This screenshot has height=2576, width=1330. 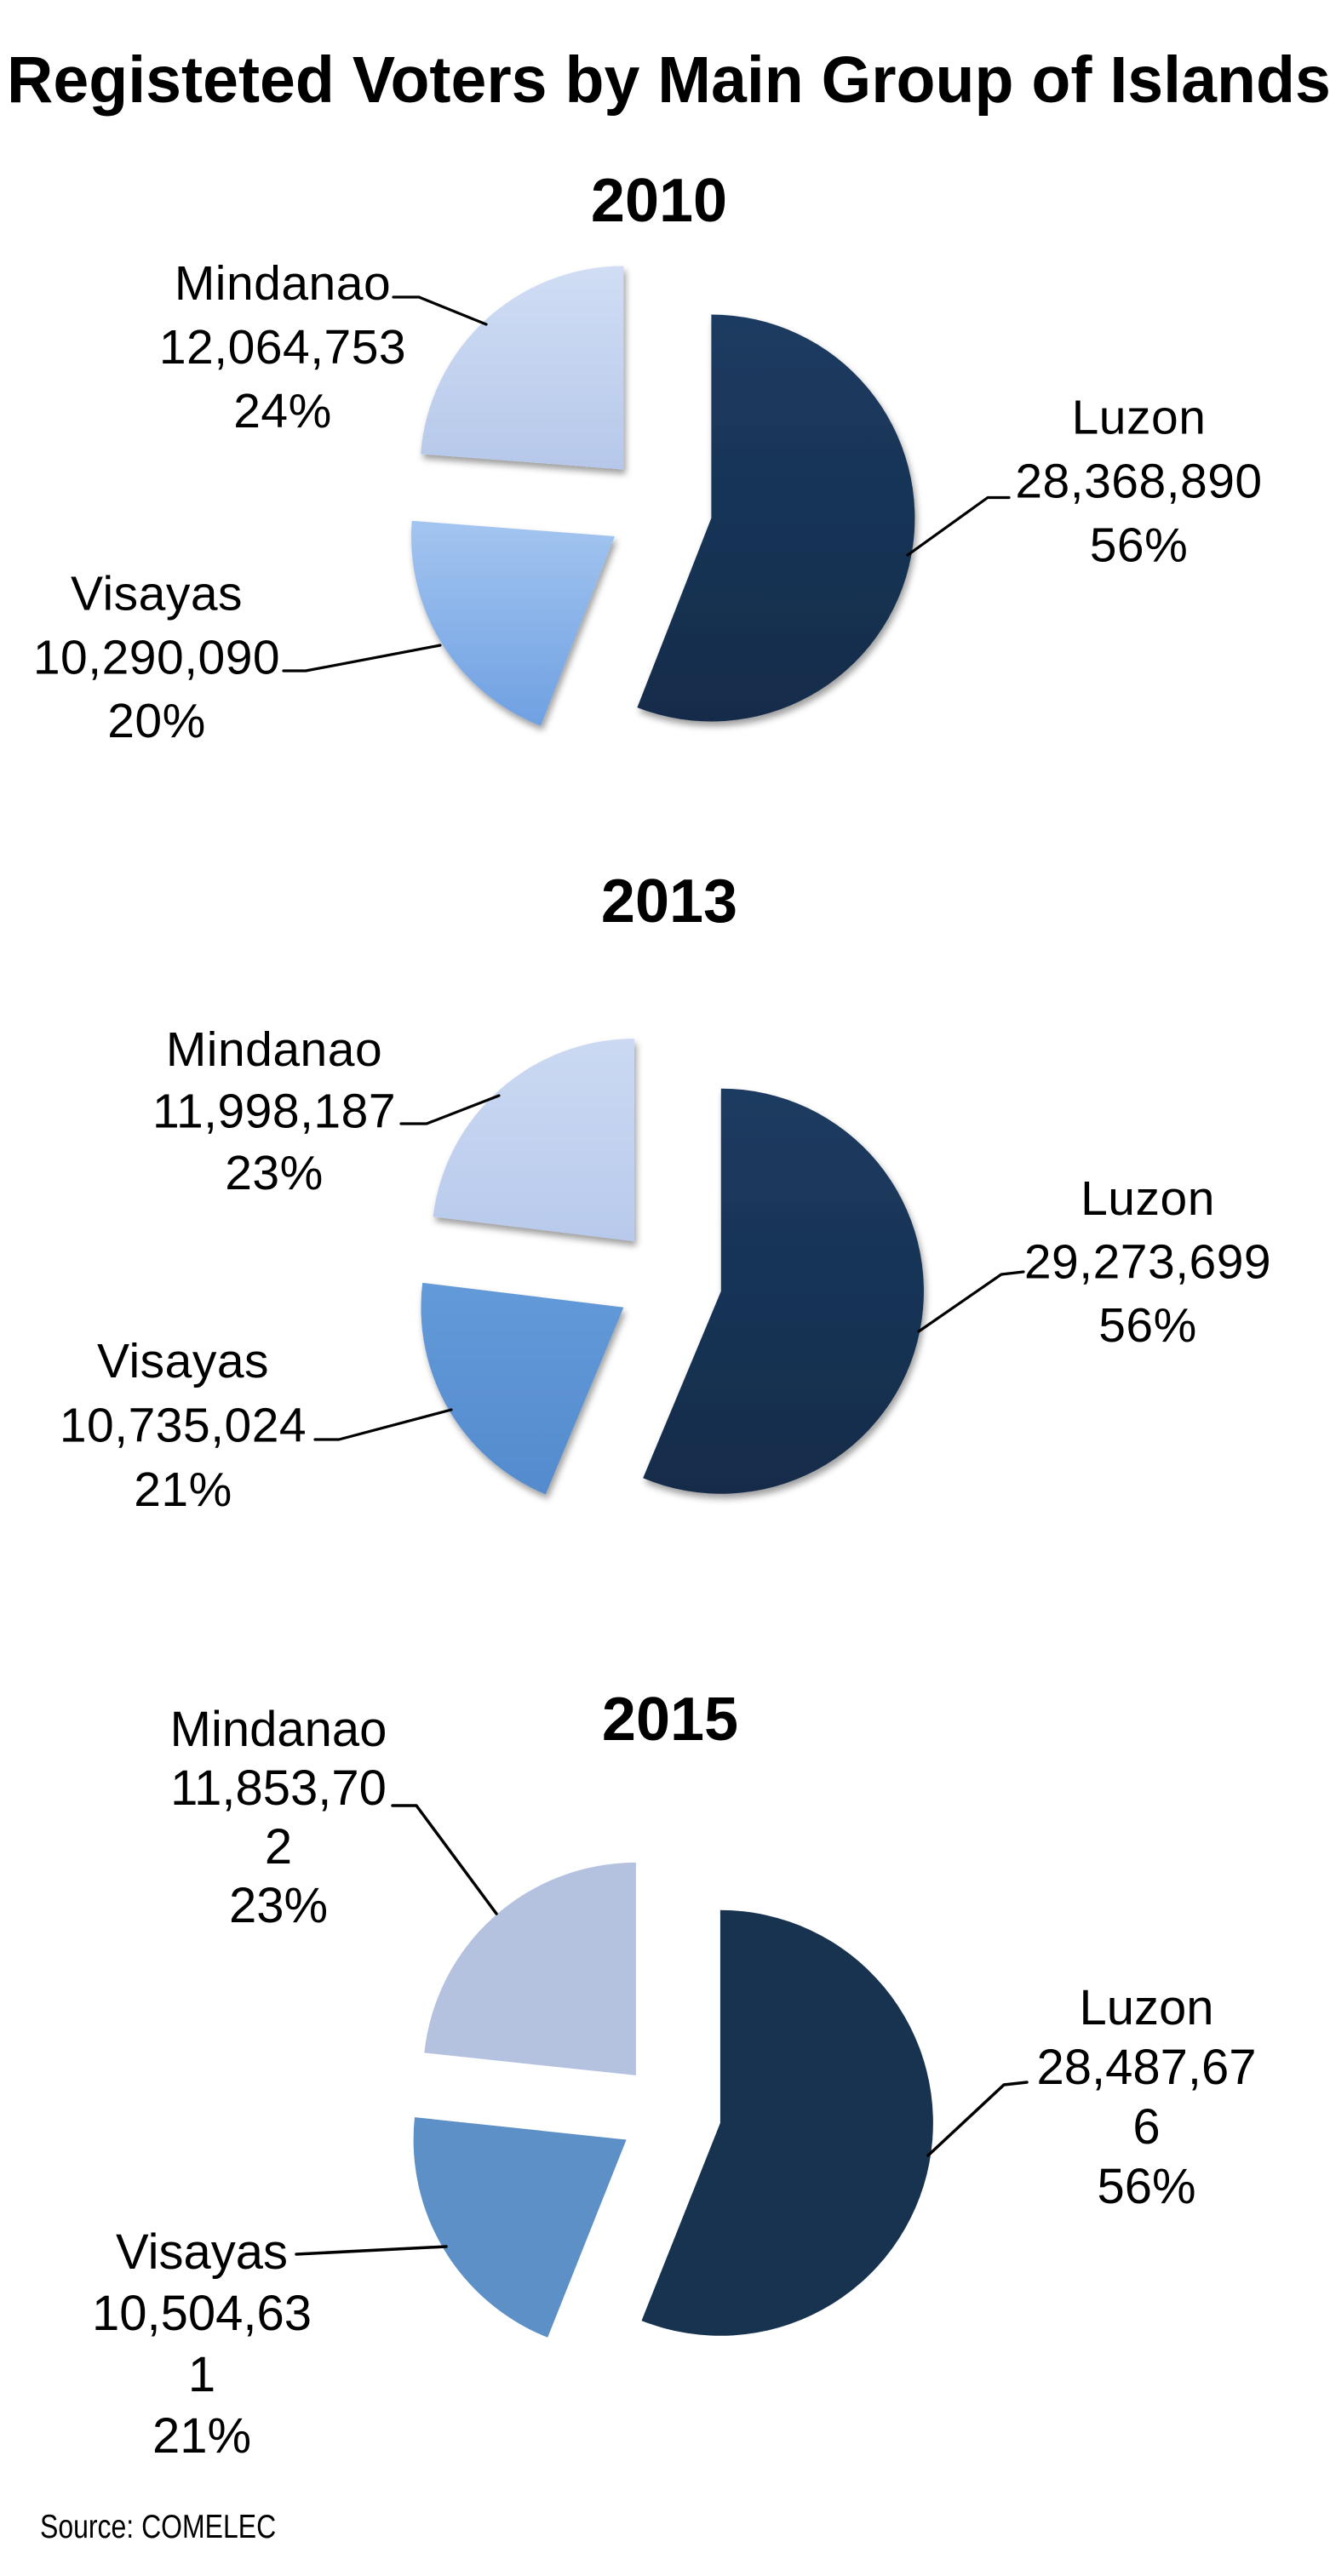 I want to click on svg-text: 10,504,63, so click(x=202, y=2313).